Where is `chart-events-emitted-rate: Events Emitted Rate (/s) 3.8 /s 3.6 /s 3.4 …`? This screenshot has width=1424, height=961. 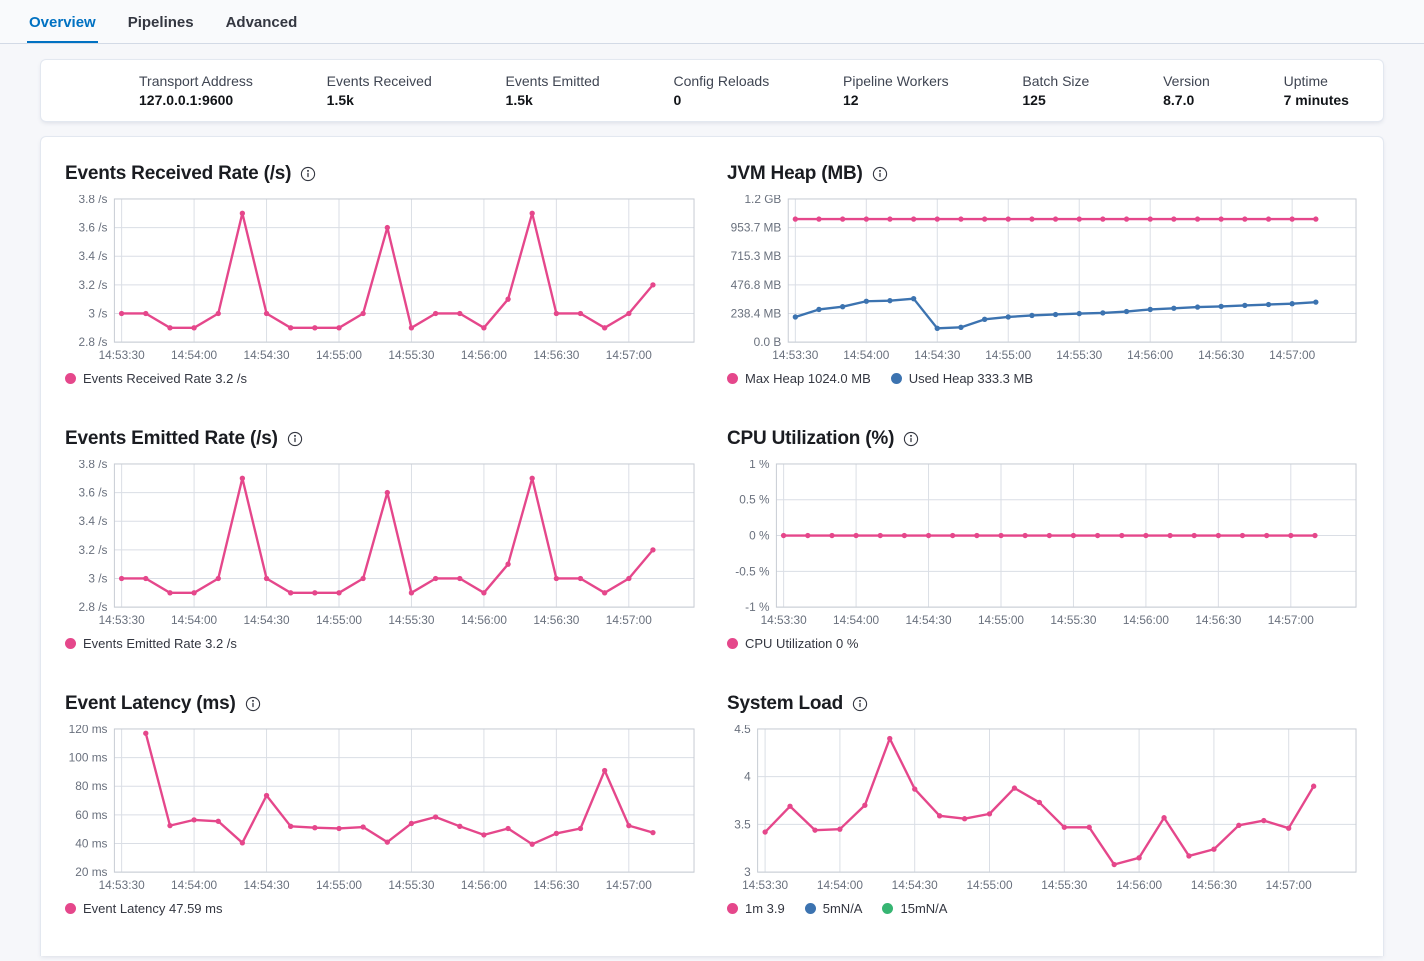
chart-events-emitted-rate: Events Emitted Rate (/s) 3.8 /s 3.6 /s 3.4 … is located at coordinates (381, 531).